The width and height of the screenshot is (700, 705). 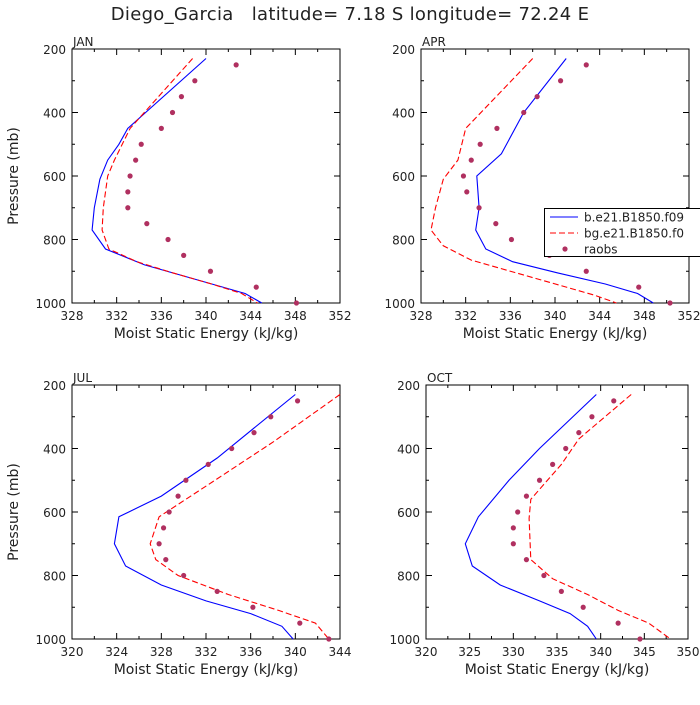 I want to click on x-tick-label-oct: 345, so click(x=644, y=652).